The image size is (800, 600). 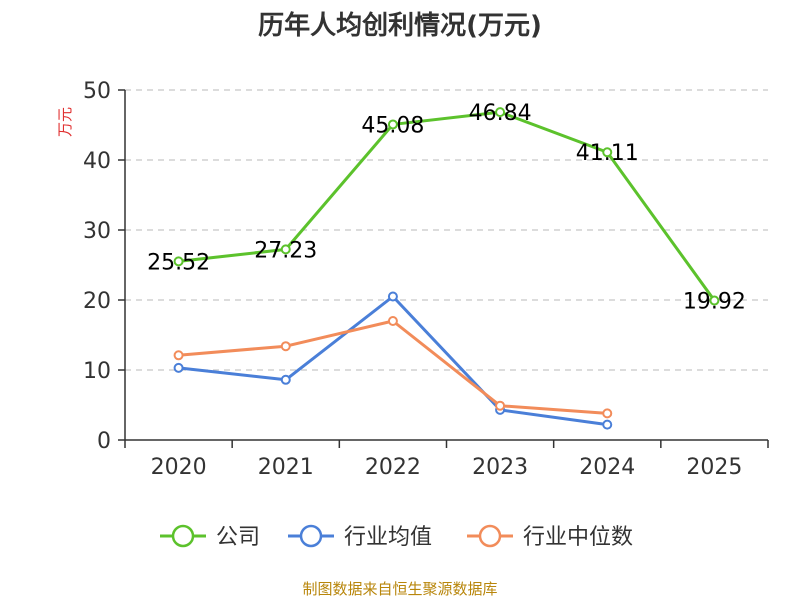 I want to click on series-0-point-2021, so click(x=285, y=249).